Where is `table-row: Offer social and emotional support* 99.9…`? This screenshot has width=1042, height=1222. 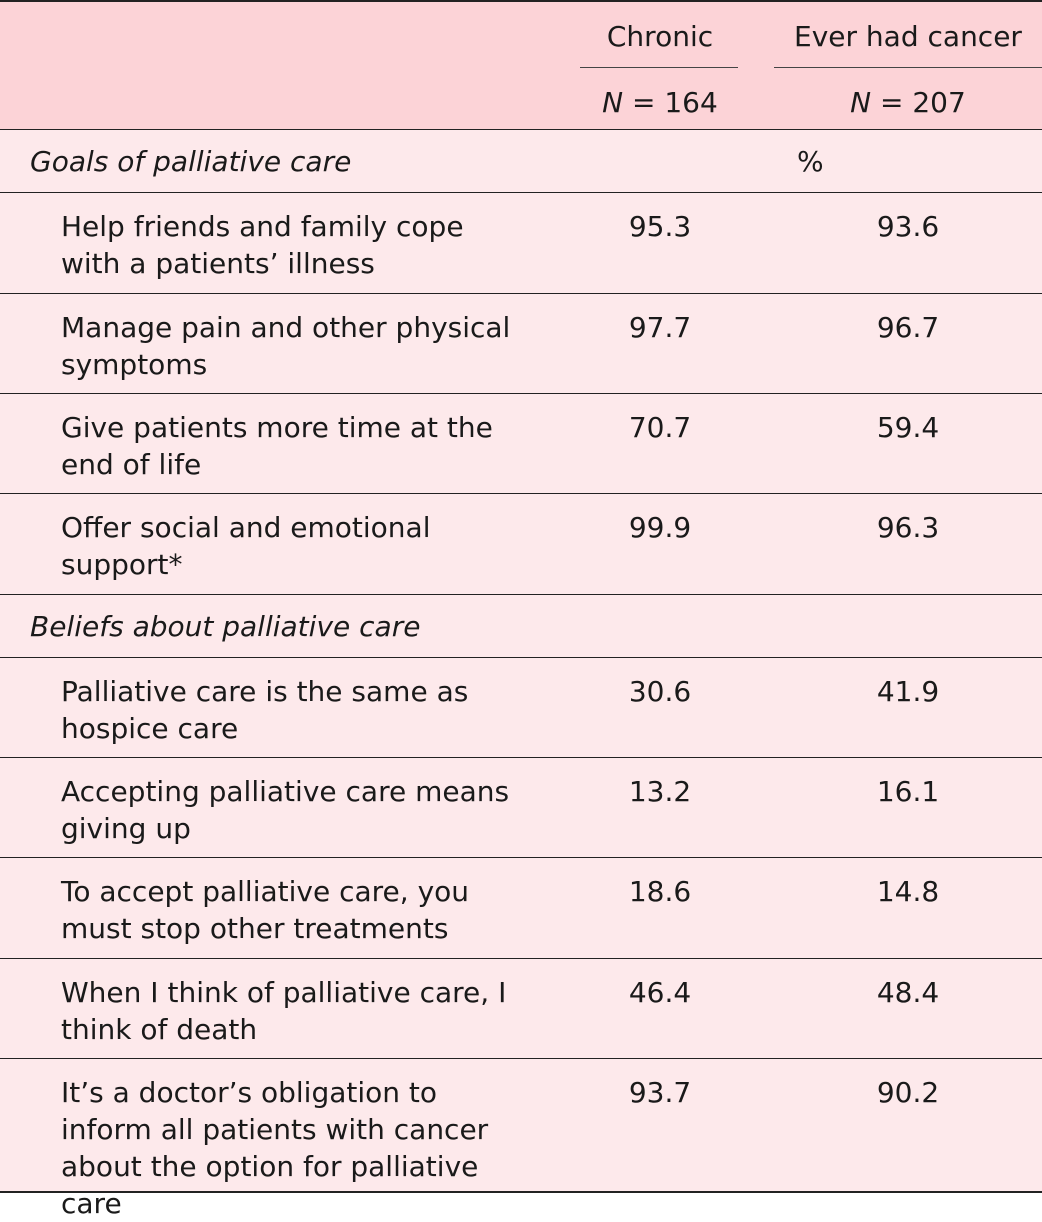
table-row: Offer social and emotional support* 99.9… is located at coordinates (521, 544).